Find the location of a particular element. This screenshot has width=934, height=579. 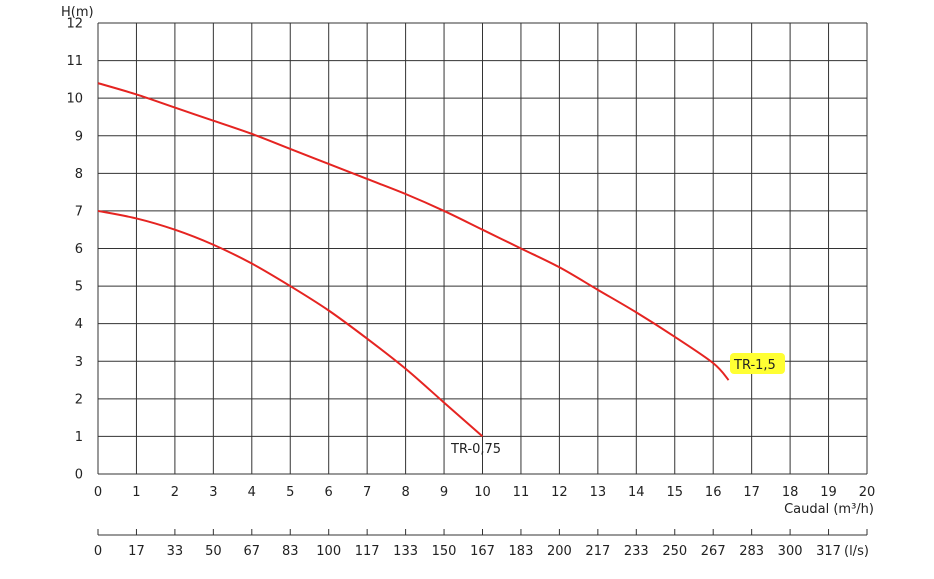

x-tick-label: 10 is located at coordinates (482, 492).